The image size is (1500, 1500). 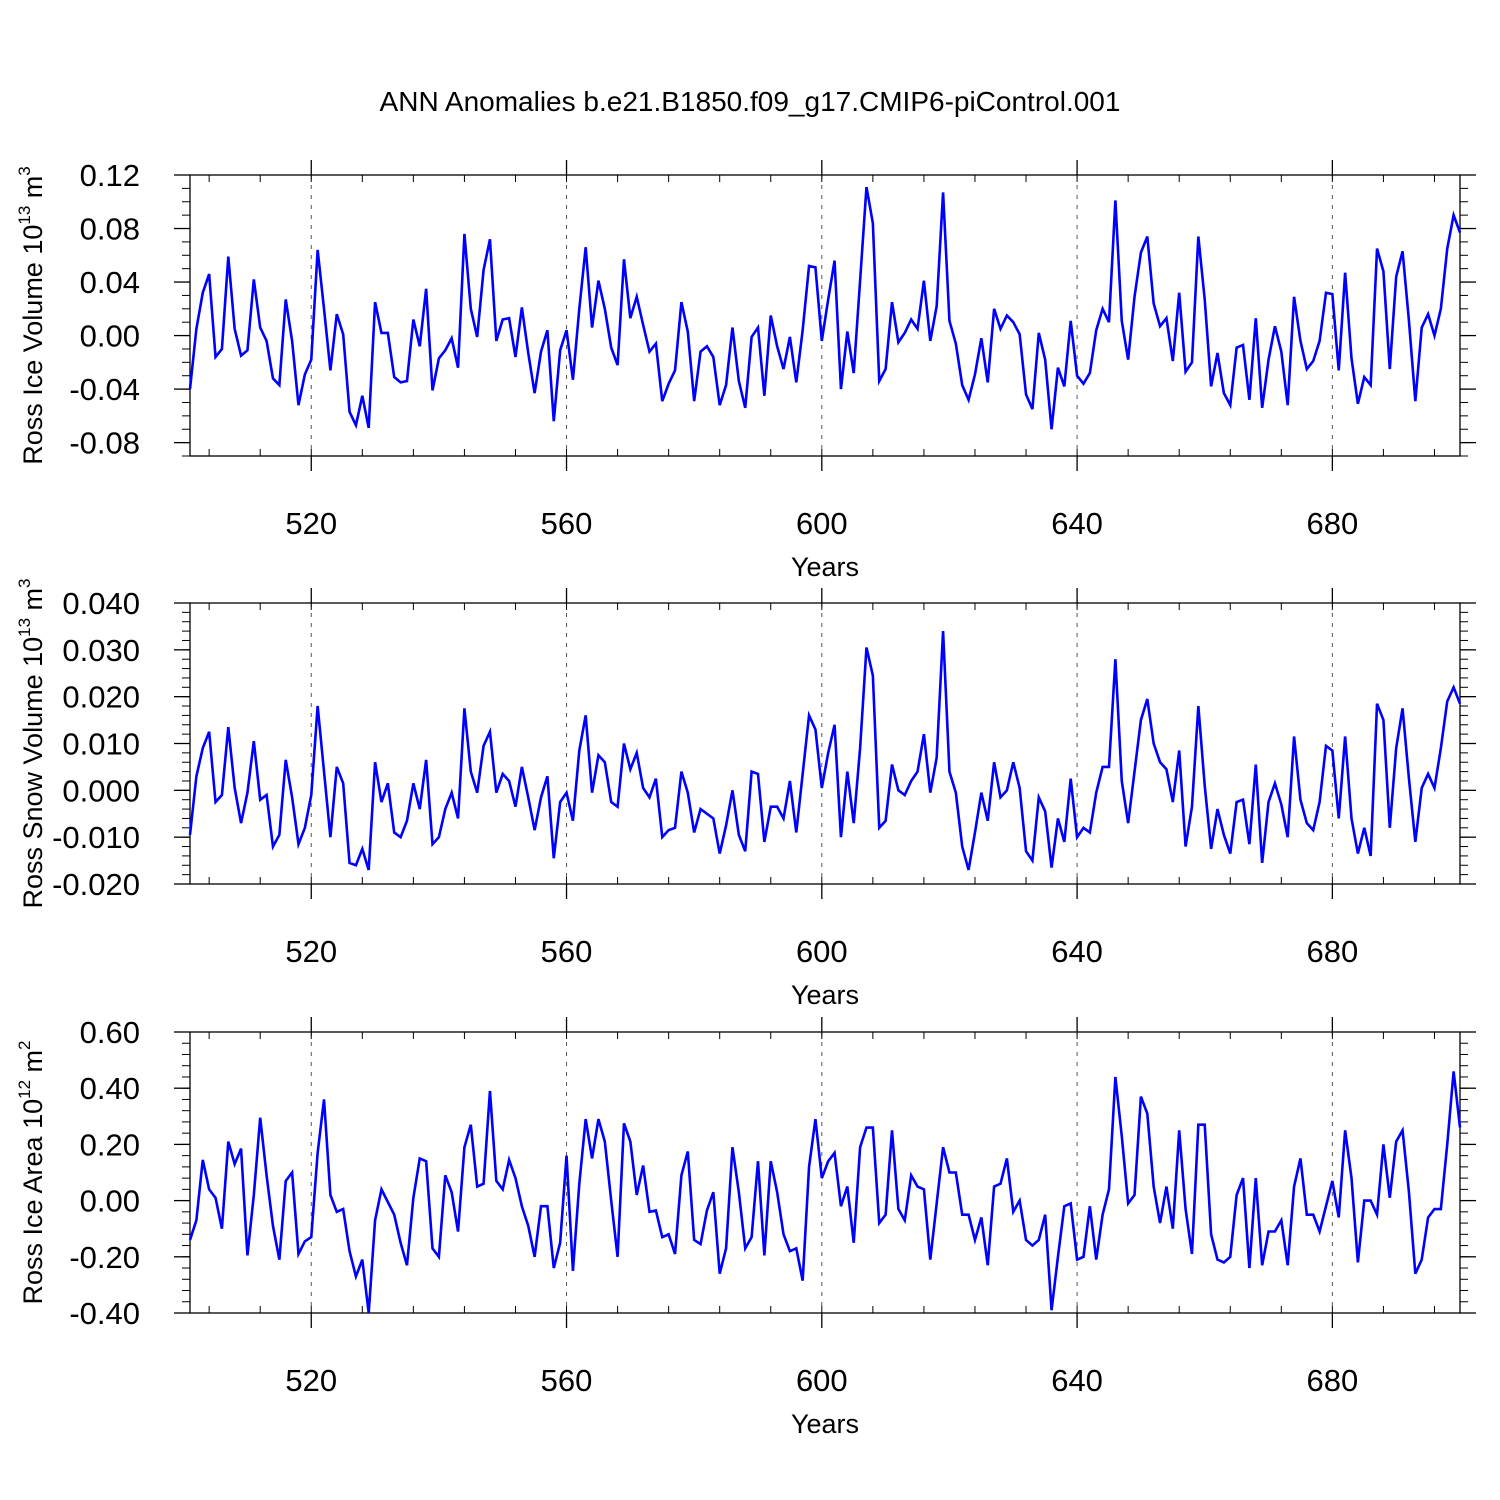 What do you see at coordinates (101, 603) in the screenshot?
I see `y-tick-label: 0.040` at bounding box center [101, 603].